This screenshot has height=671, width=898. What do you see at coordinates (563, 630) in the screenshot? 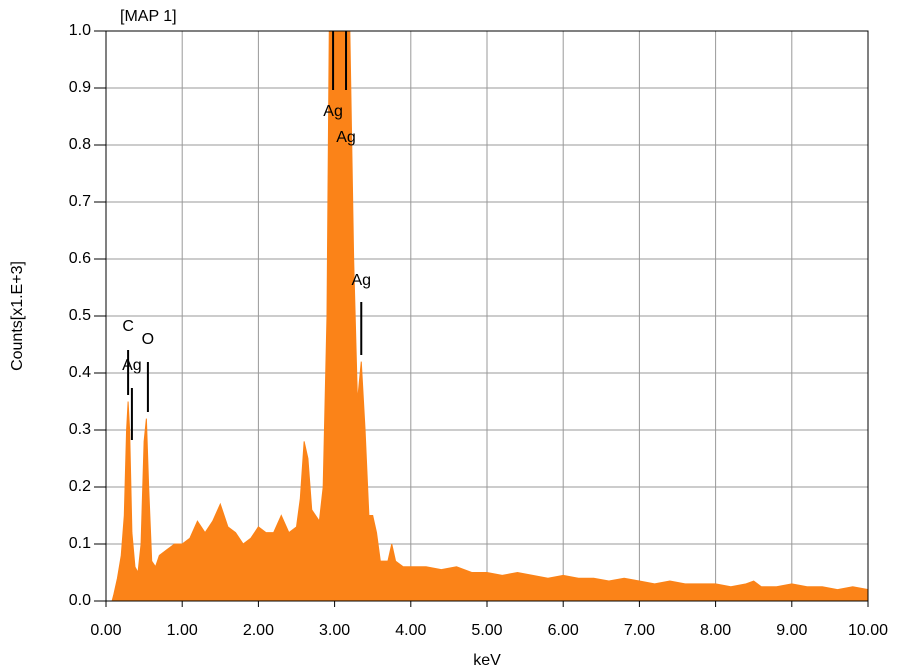
I see `x-tick-label: 6.00` at bounding box center [563, 630].